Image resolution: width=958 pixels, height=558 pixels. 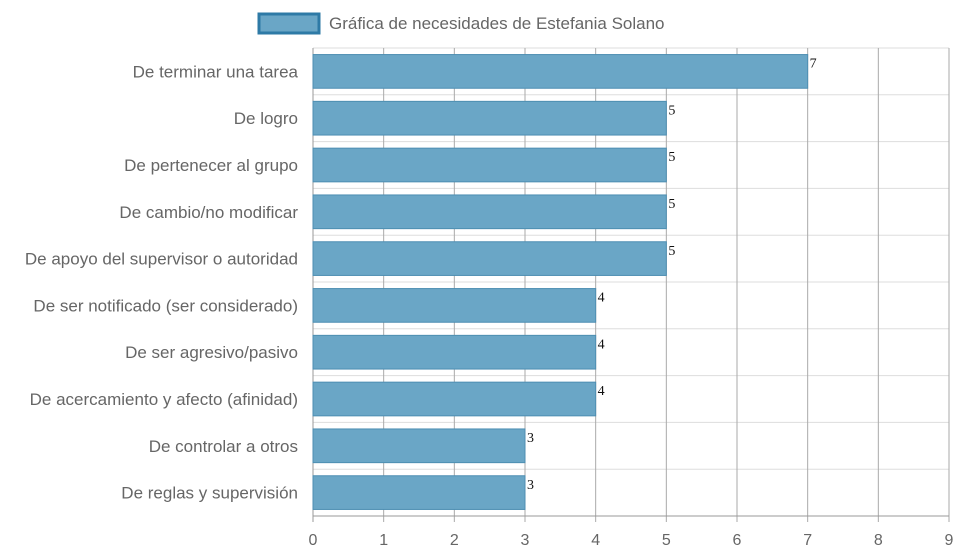 What do you see at coordinates (266, 118) in the screenshot?
I see `category-label: De logro` at bounding box center [266, 118].